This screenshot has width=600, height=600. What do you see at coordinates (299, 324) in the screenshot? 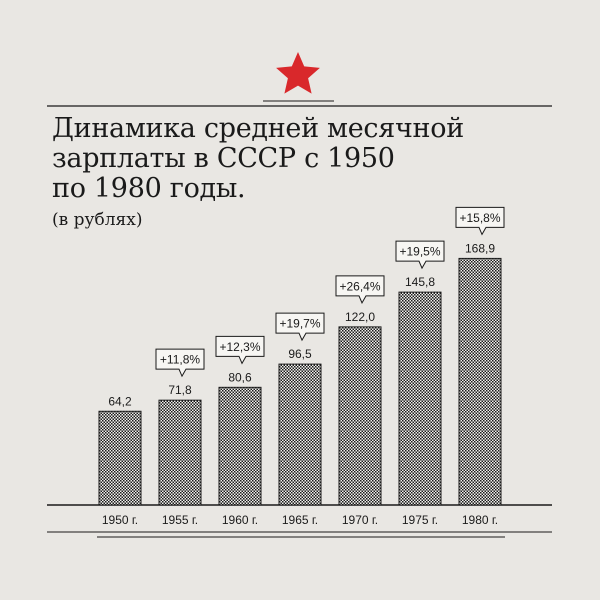
I see `growth-label-4: +19,7%` at bounding box center [299, 324].